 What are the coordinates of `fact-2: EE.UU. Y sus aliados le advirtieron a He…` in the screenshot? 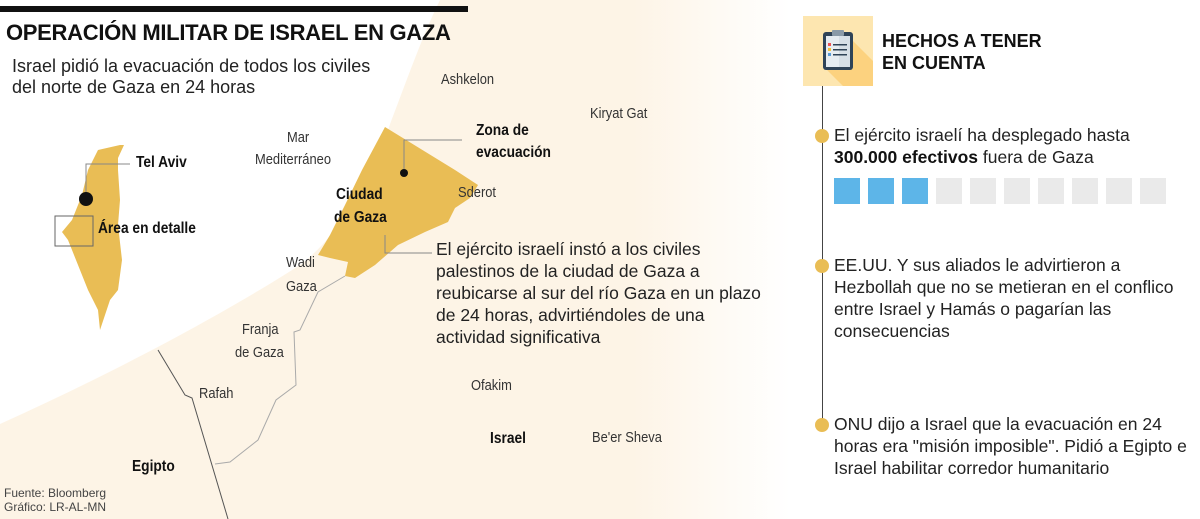 It's located at (1004, 298).